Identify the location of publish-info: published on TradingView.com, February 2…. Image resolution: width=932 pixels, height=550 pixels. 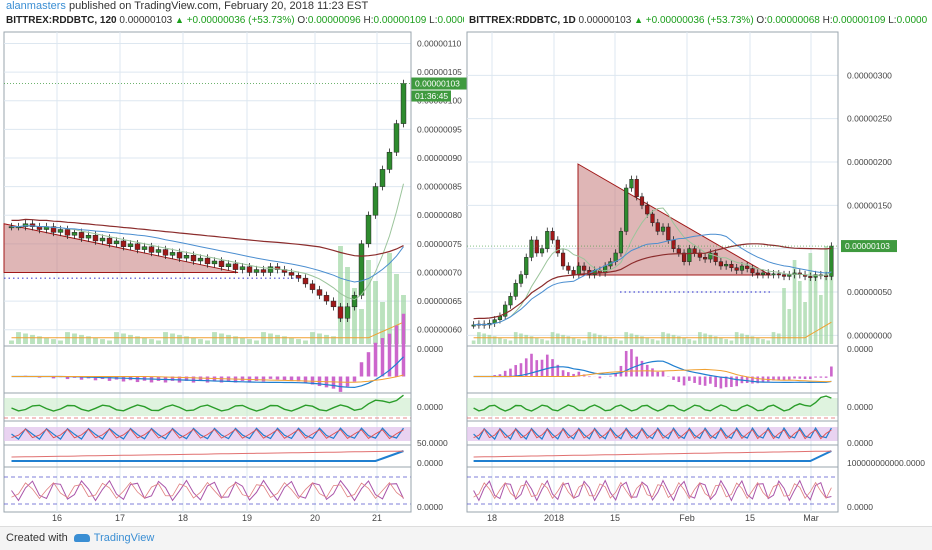
(217, 6).